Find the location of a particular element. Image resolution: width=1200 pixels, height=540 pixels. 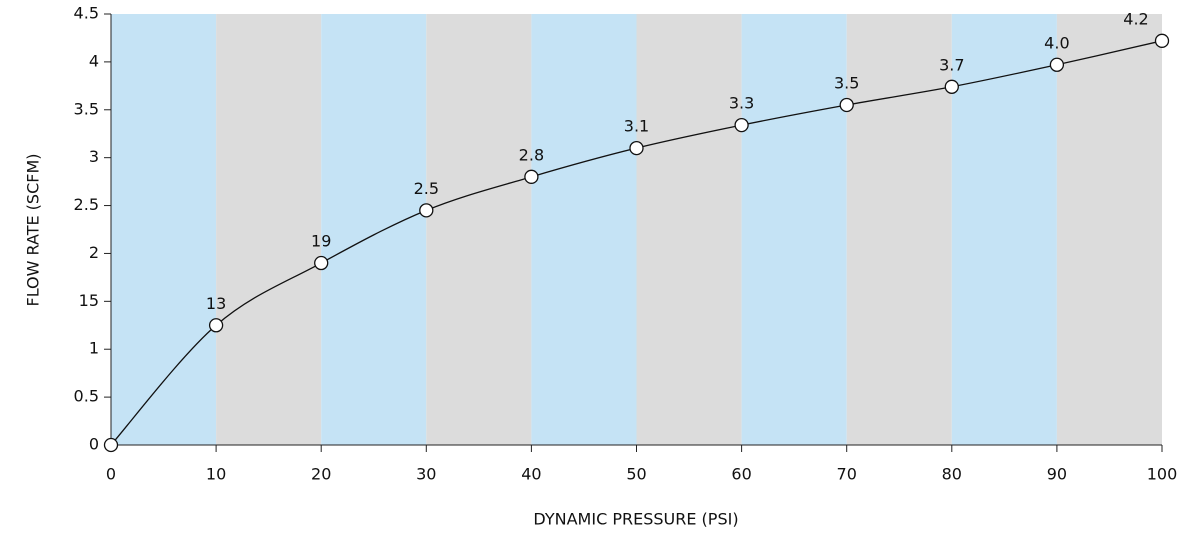

x-tick-label: 90 is located at coordinates (1057, 474).